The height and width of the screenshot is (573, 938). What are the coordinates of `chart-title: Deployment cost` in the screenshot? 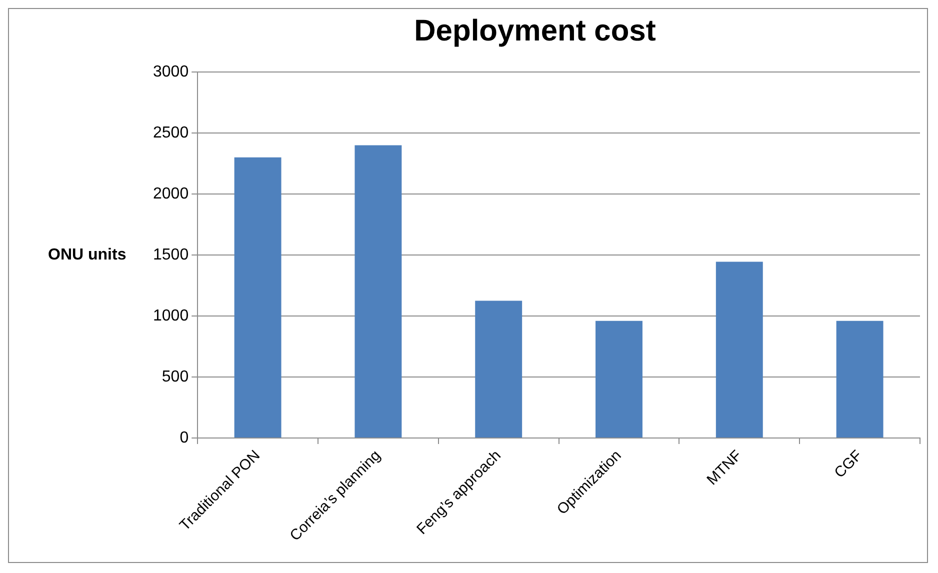 It's located at (535, 31).